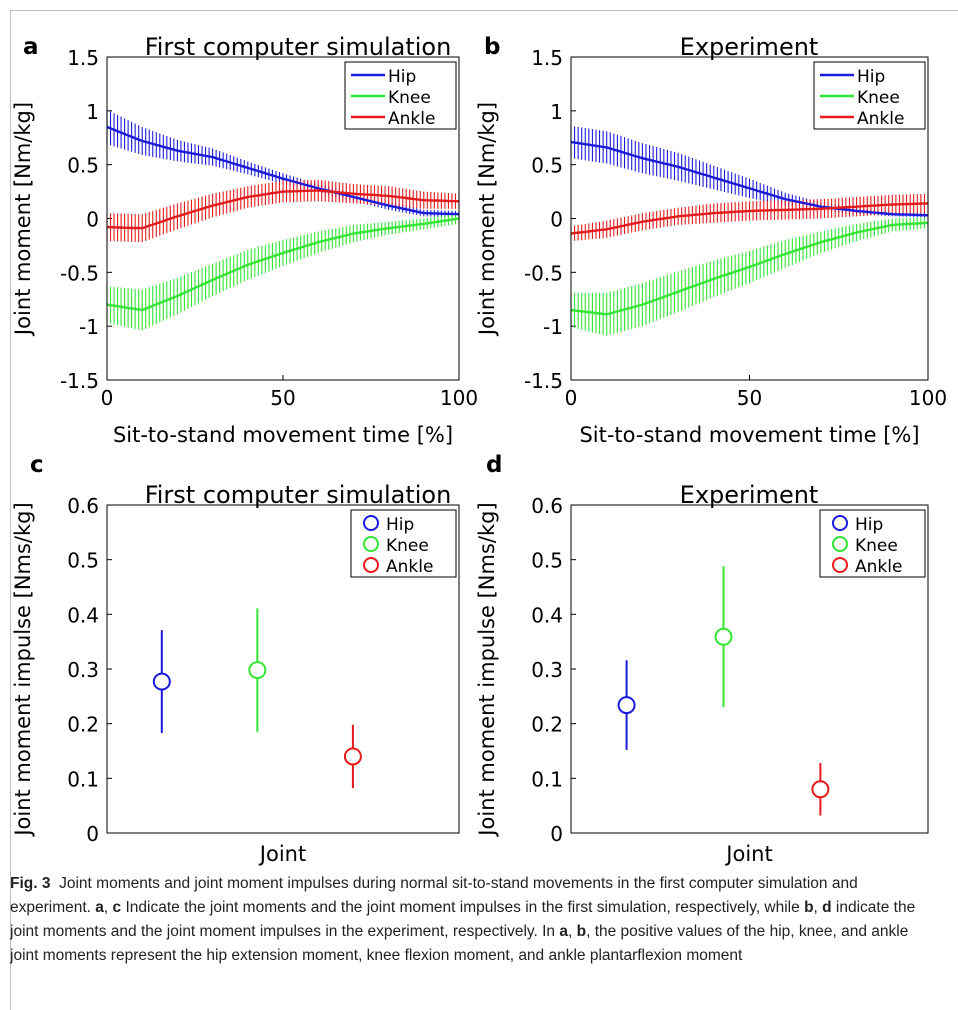 The height and width of the screenshot is (1010, 958). I want to click on y-tick-label: 0.3, so click(547, 670).